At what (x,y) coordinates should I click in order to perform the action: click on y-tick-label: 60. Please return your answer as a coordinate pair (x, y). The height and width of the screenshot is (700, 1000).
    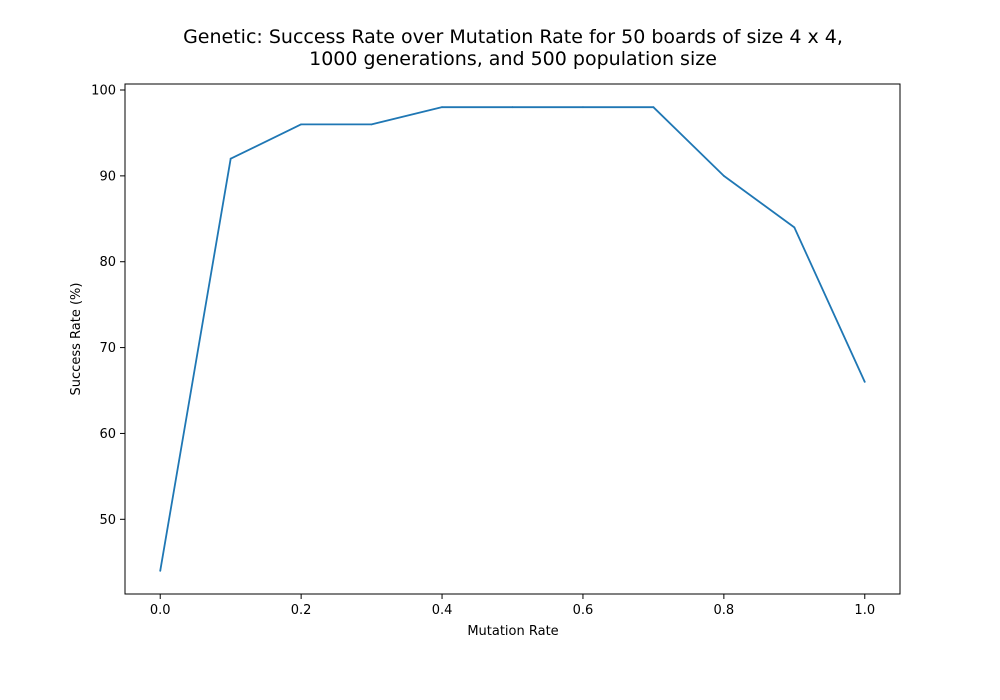
    Looking at the image, I should click on (107, 434).